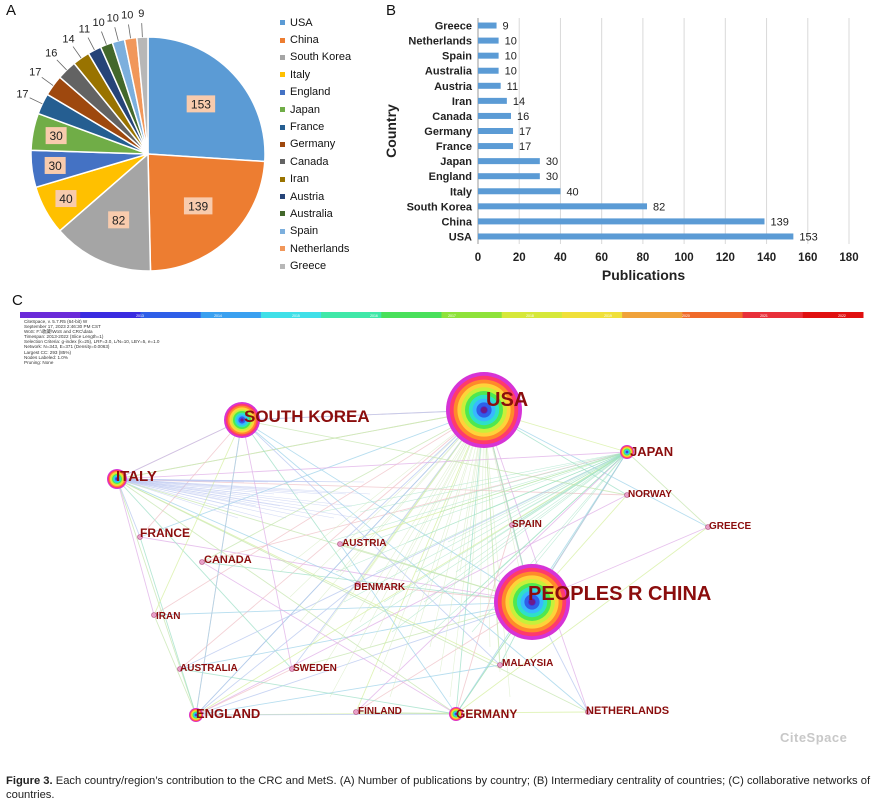 The image size is (880, 805). Describe the element at coordinates (305, 109) in the screenshot. I see `legend-label: Japan` at that location.